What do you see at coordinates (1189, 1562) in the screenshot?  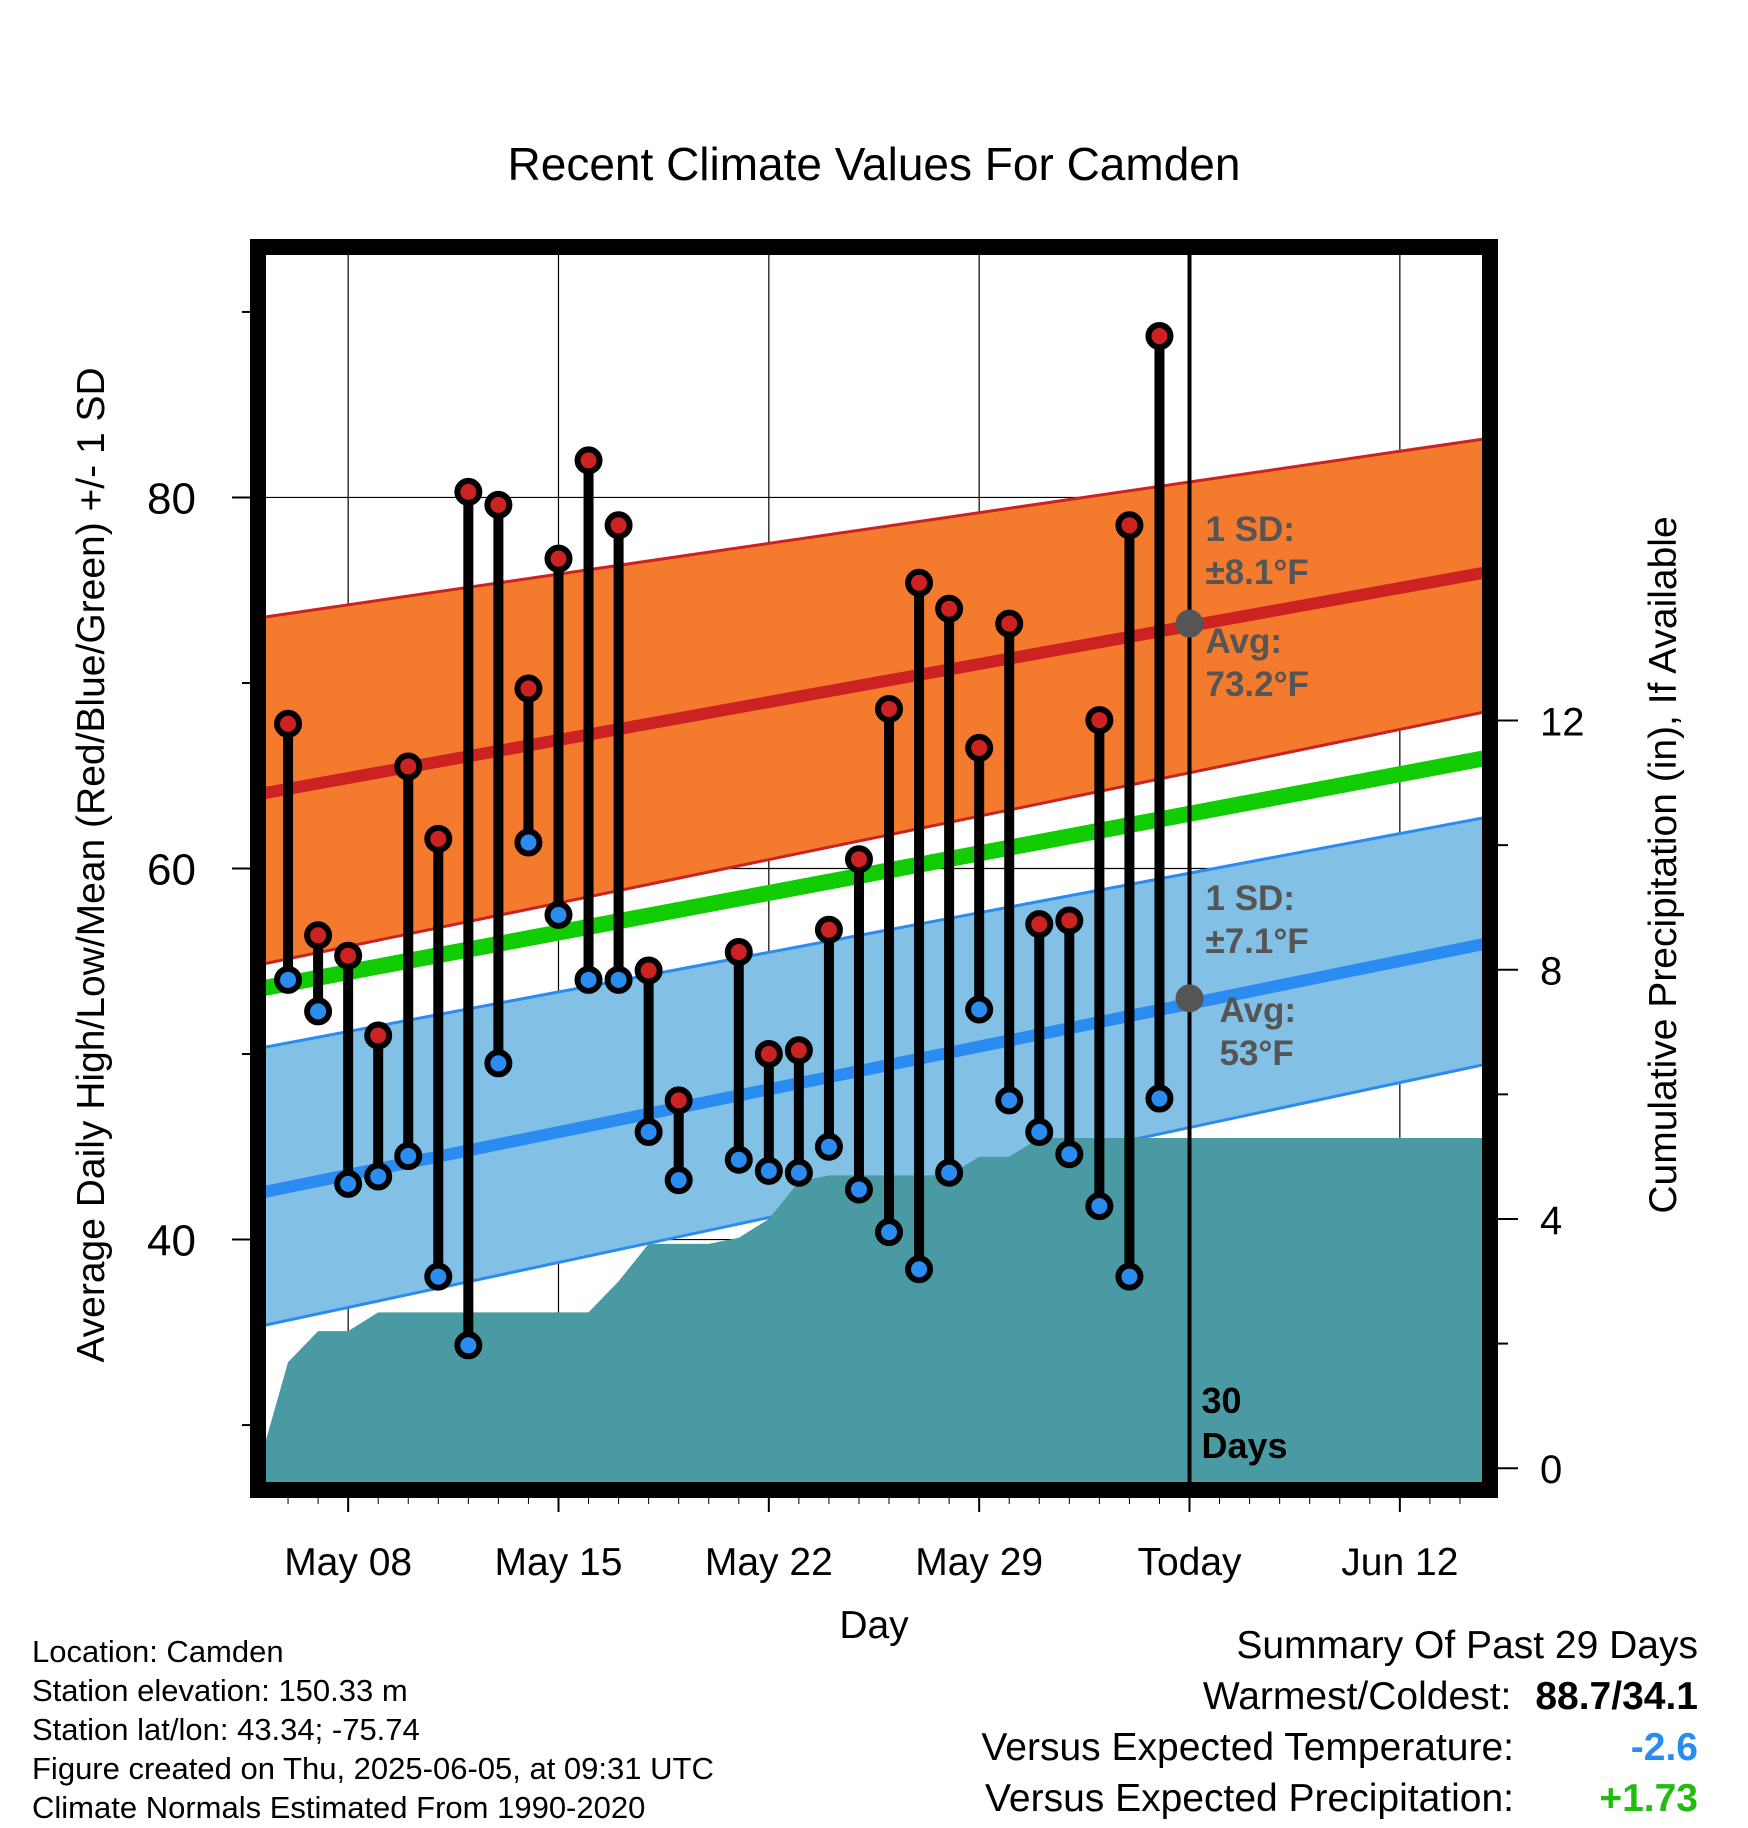 I see `x-tick-label: Today` at bounding box center [1189, 1562].